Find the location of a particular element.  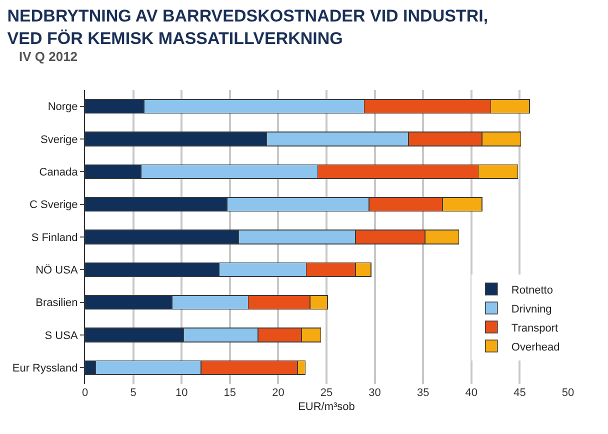

x-tick-label: 10 is located at coordinates (181, 393).